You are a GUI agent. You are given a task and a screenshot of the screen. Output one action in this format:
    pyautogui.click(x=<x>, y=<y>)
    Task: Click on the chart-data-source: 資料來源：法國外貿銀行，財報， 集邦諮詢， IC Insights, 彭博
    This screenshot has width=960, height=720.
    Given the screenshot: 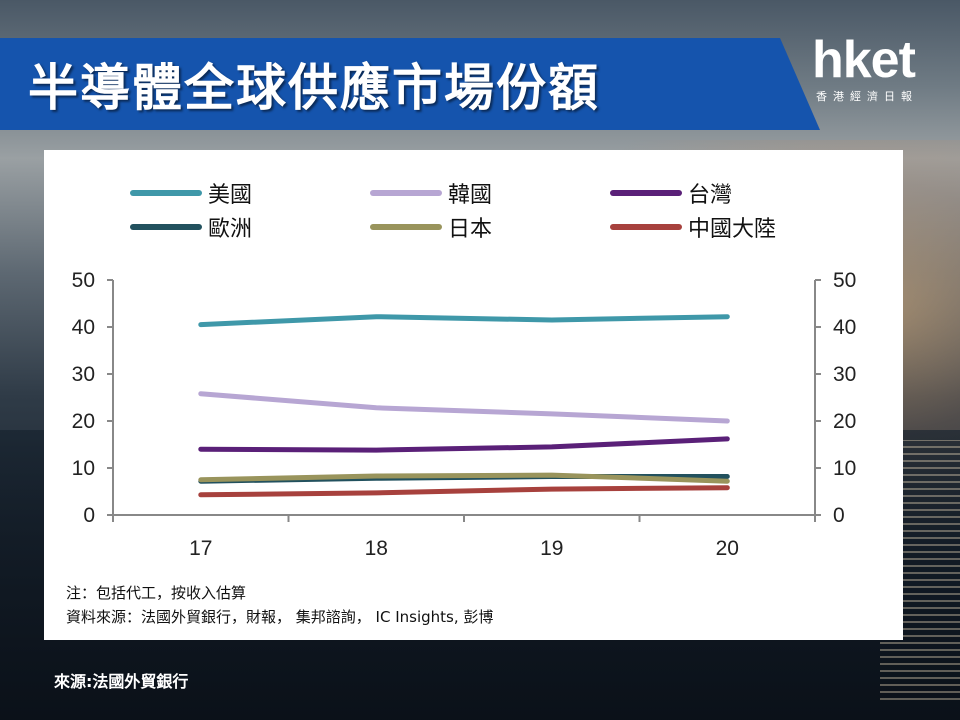 What is the action you would take?
    pyautogui.click(x=280, y=617)
    